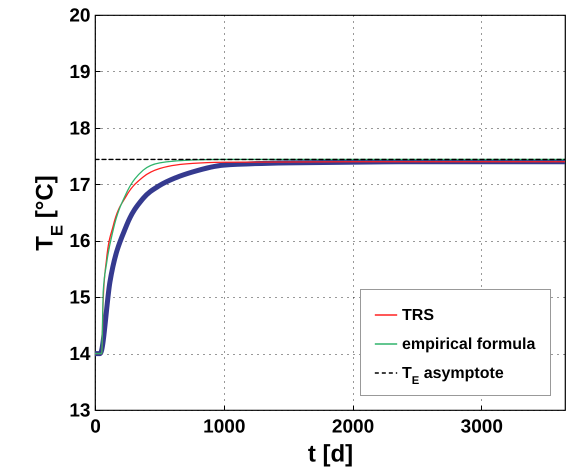  I want to click on x-tick-label: 3000, so click(481, 427).